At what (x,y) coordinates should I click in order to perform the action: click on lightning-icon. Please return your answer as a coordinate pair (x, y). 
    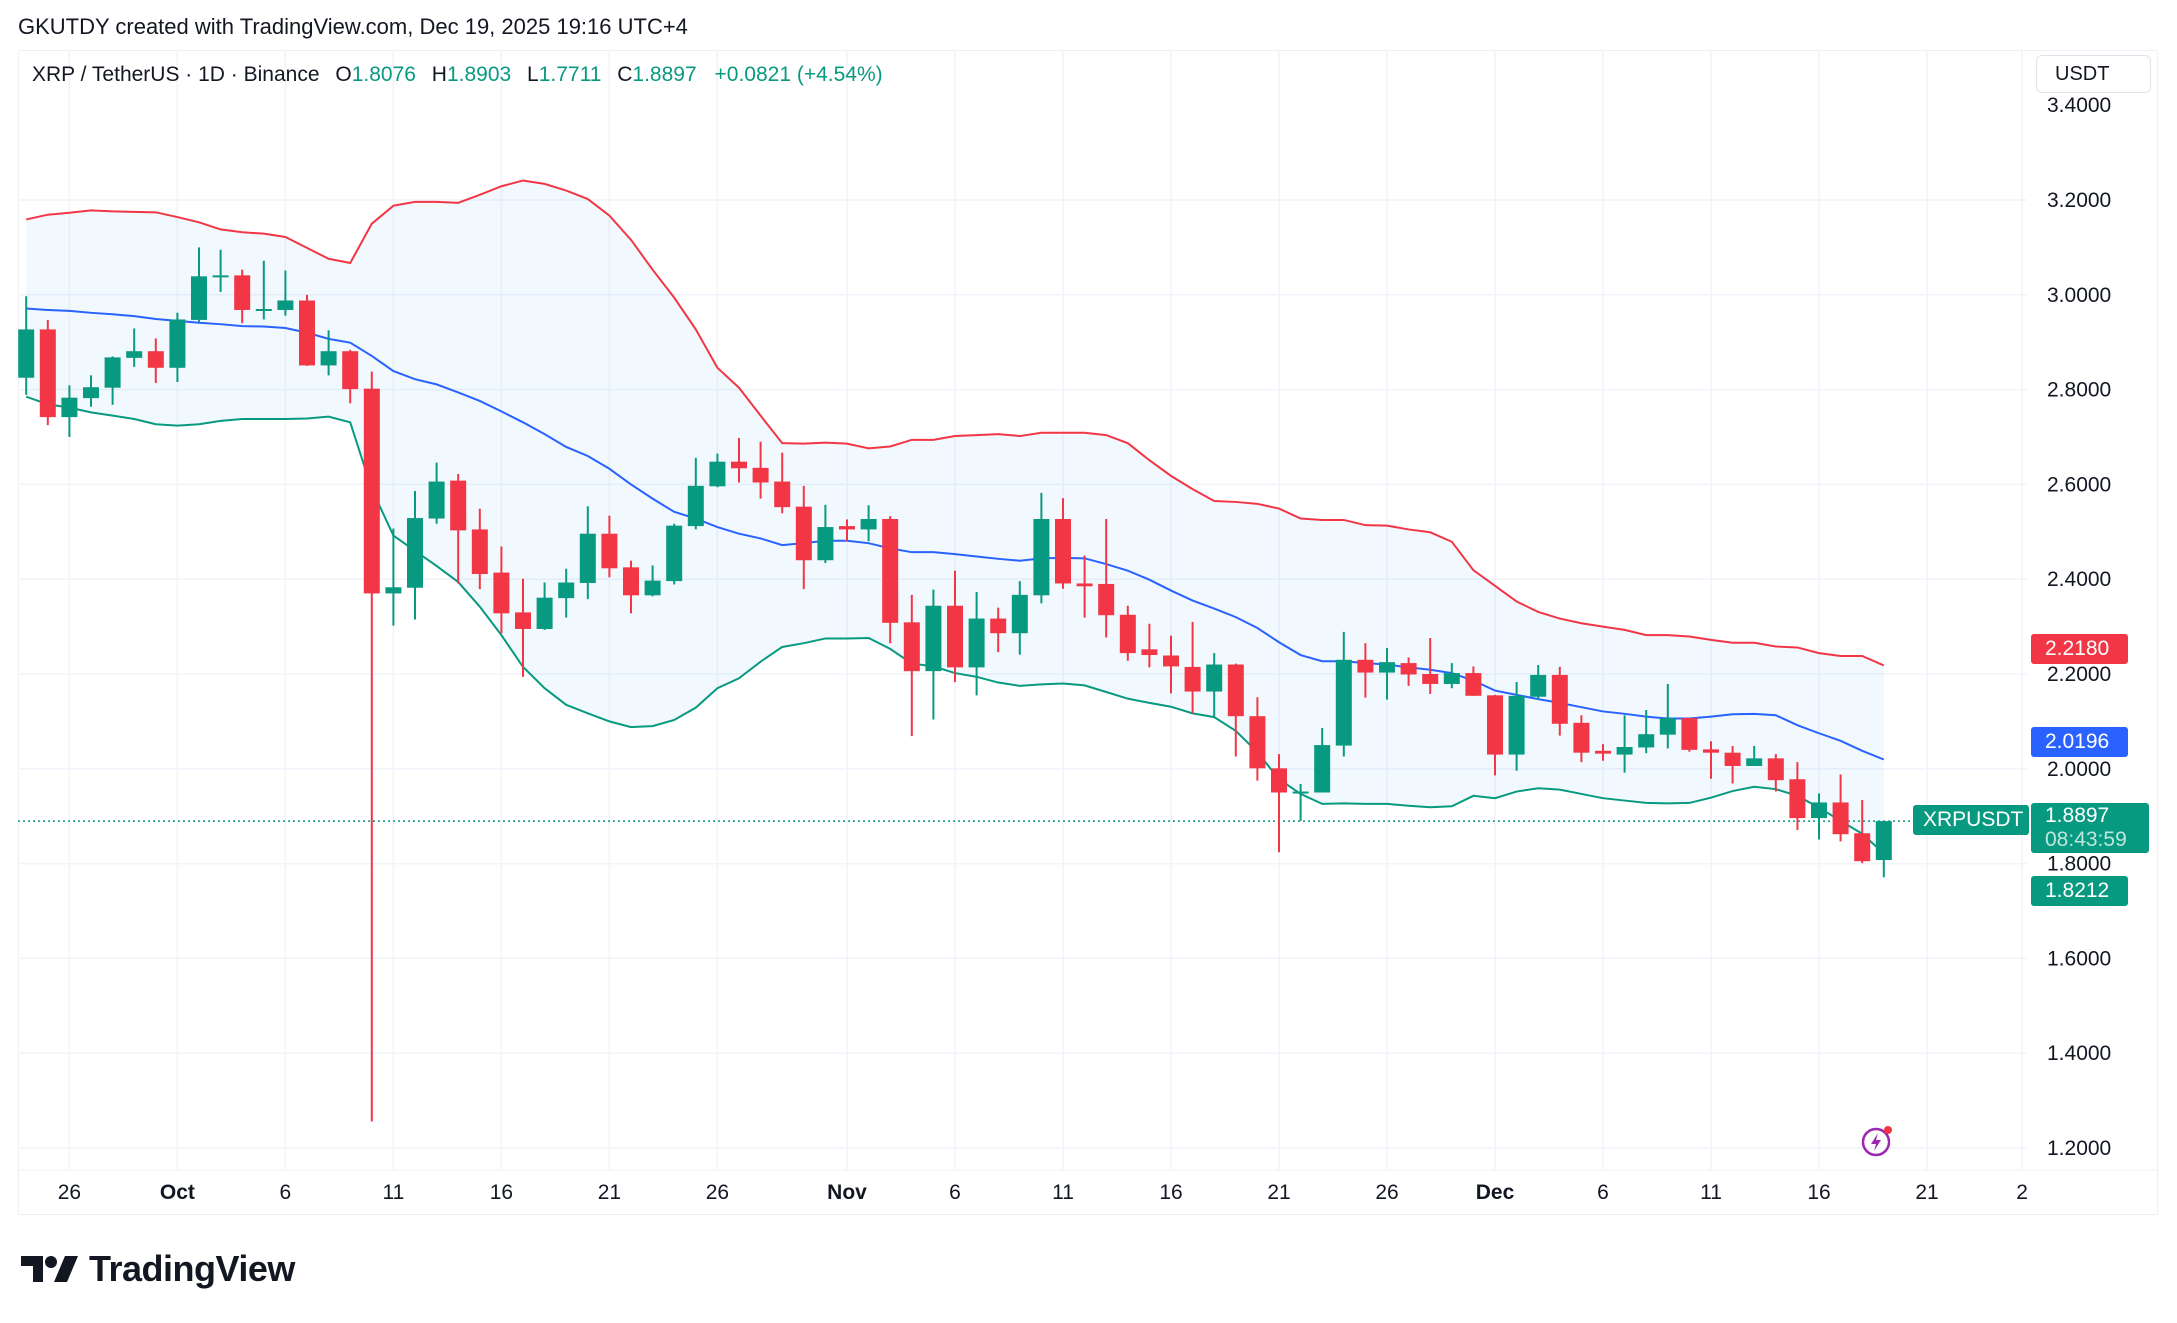
    Looking at the image, I should click on (1877, 1141).